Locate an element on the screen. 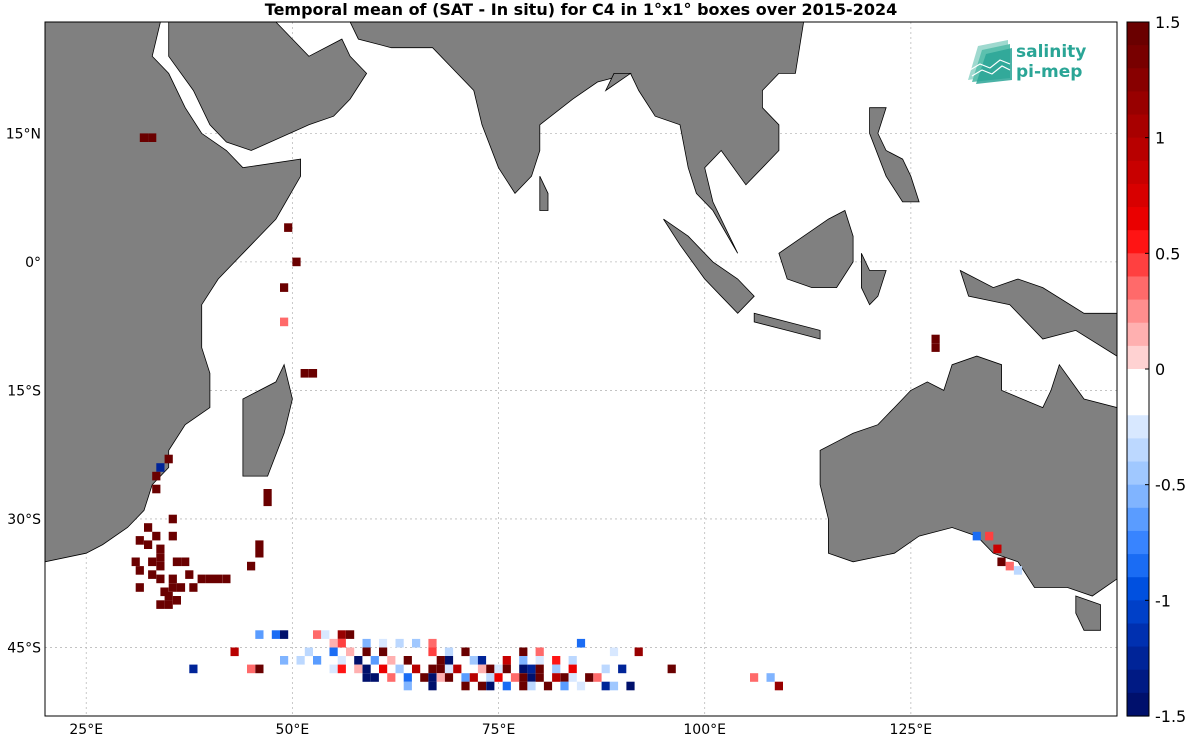 This screenshot has height=740, width=1199. lon-tick-label-1: 50°E is located at coordinates (293, 730).